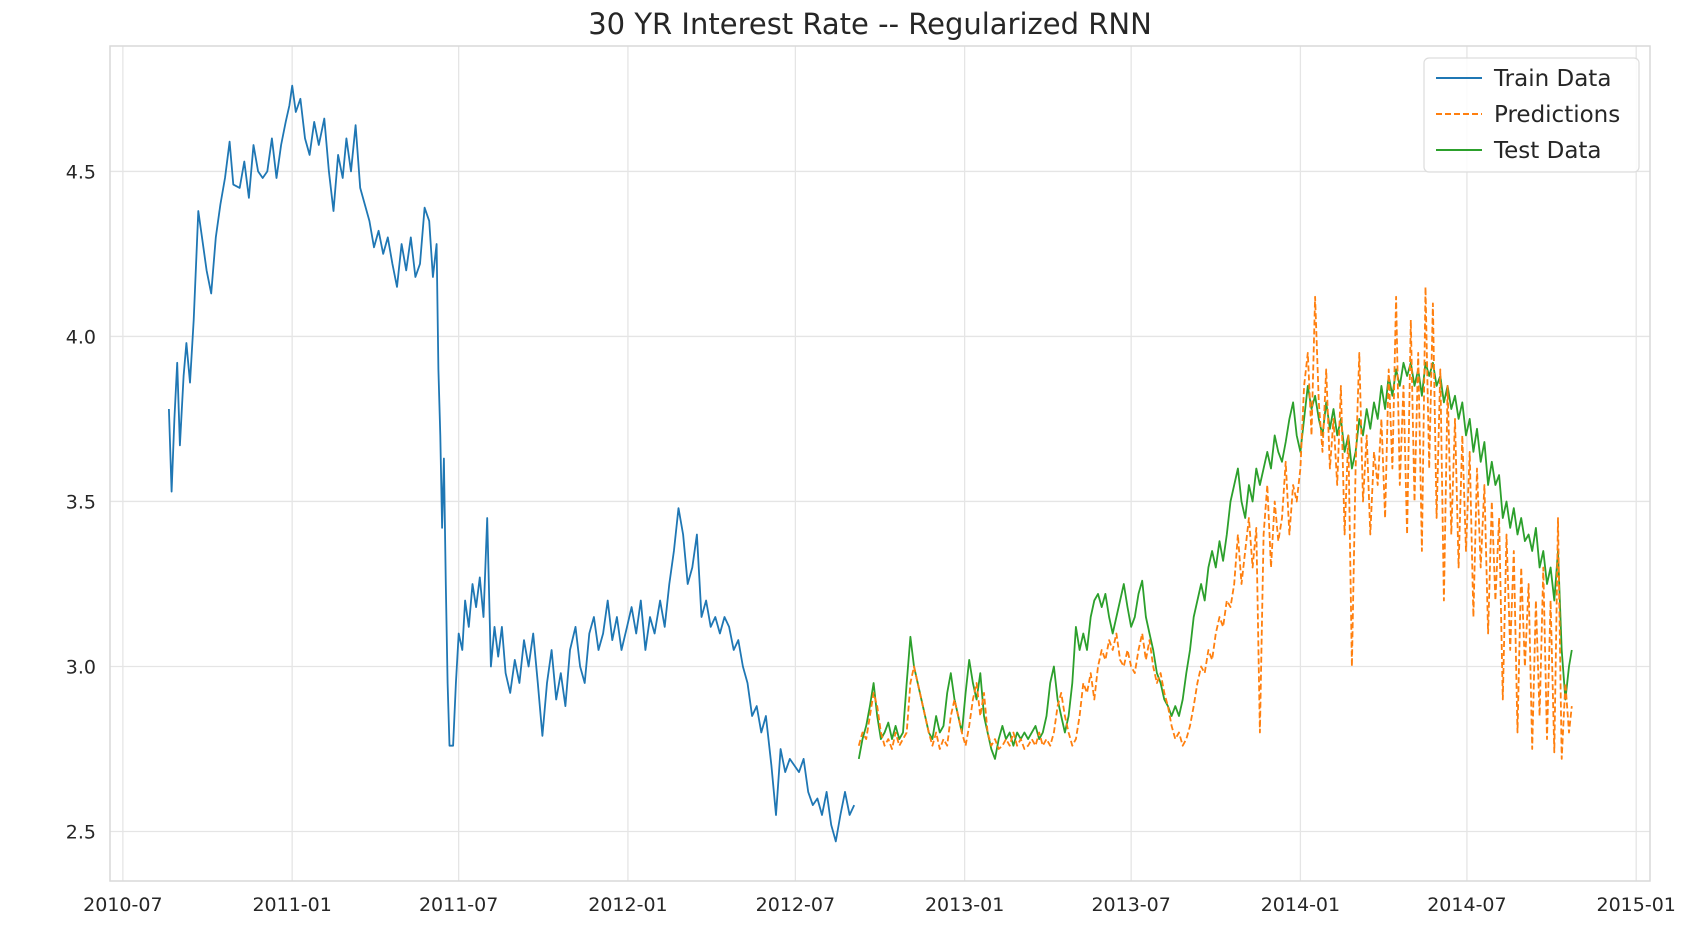 This screenshot has width=1708, height=937. What do you see at coordinates (870, 24) in the screenshot?
I see `chart-title: 30 YR Interest Rate -- Regularized RNN` at bounding box center [870, 24].